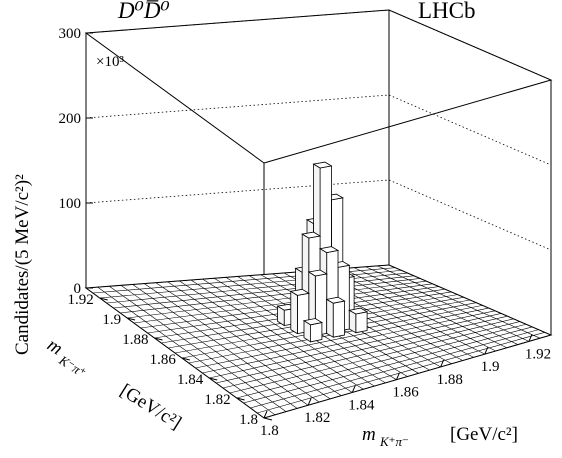  Describe the element at coordinates (484, 434) in the screenshot. I see `x-axis-unit: [GeV/c²]` at that location.